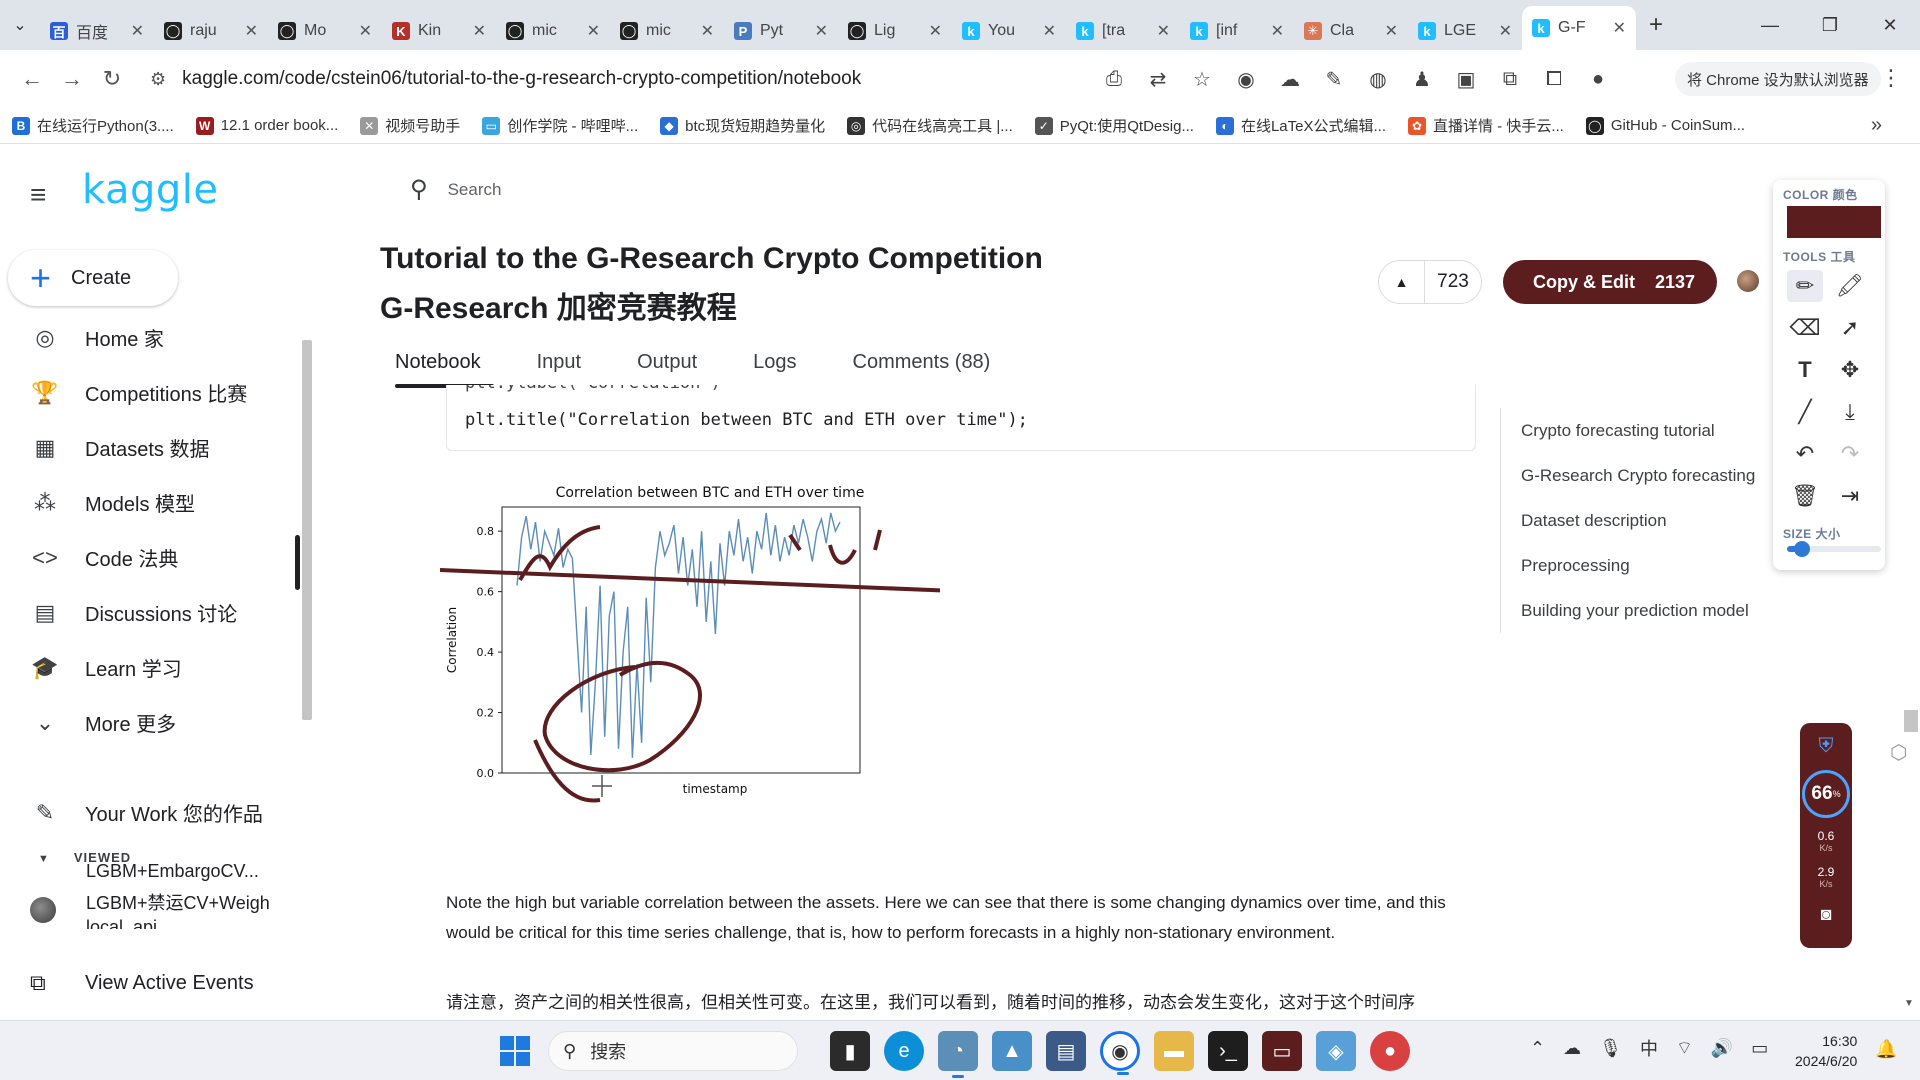 The width and height of the screenshot is (1920, 1080). What do you see at coordinates (32, 78) in the screenshot?
I see `back-button: ←` at bounding box center [32, 78].